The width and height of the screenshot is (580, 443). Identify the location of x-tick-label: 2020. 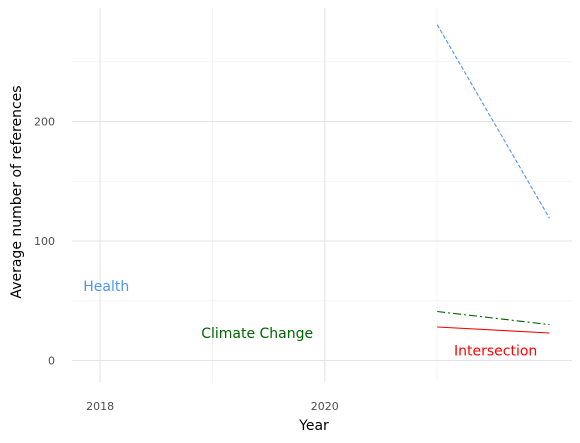
(325, 406).